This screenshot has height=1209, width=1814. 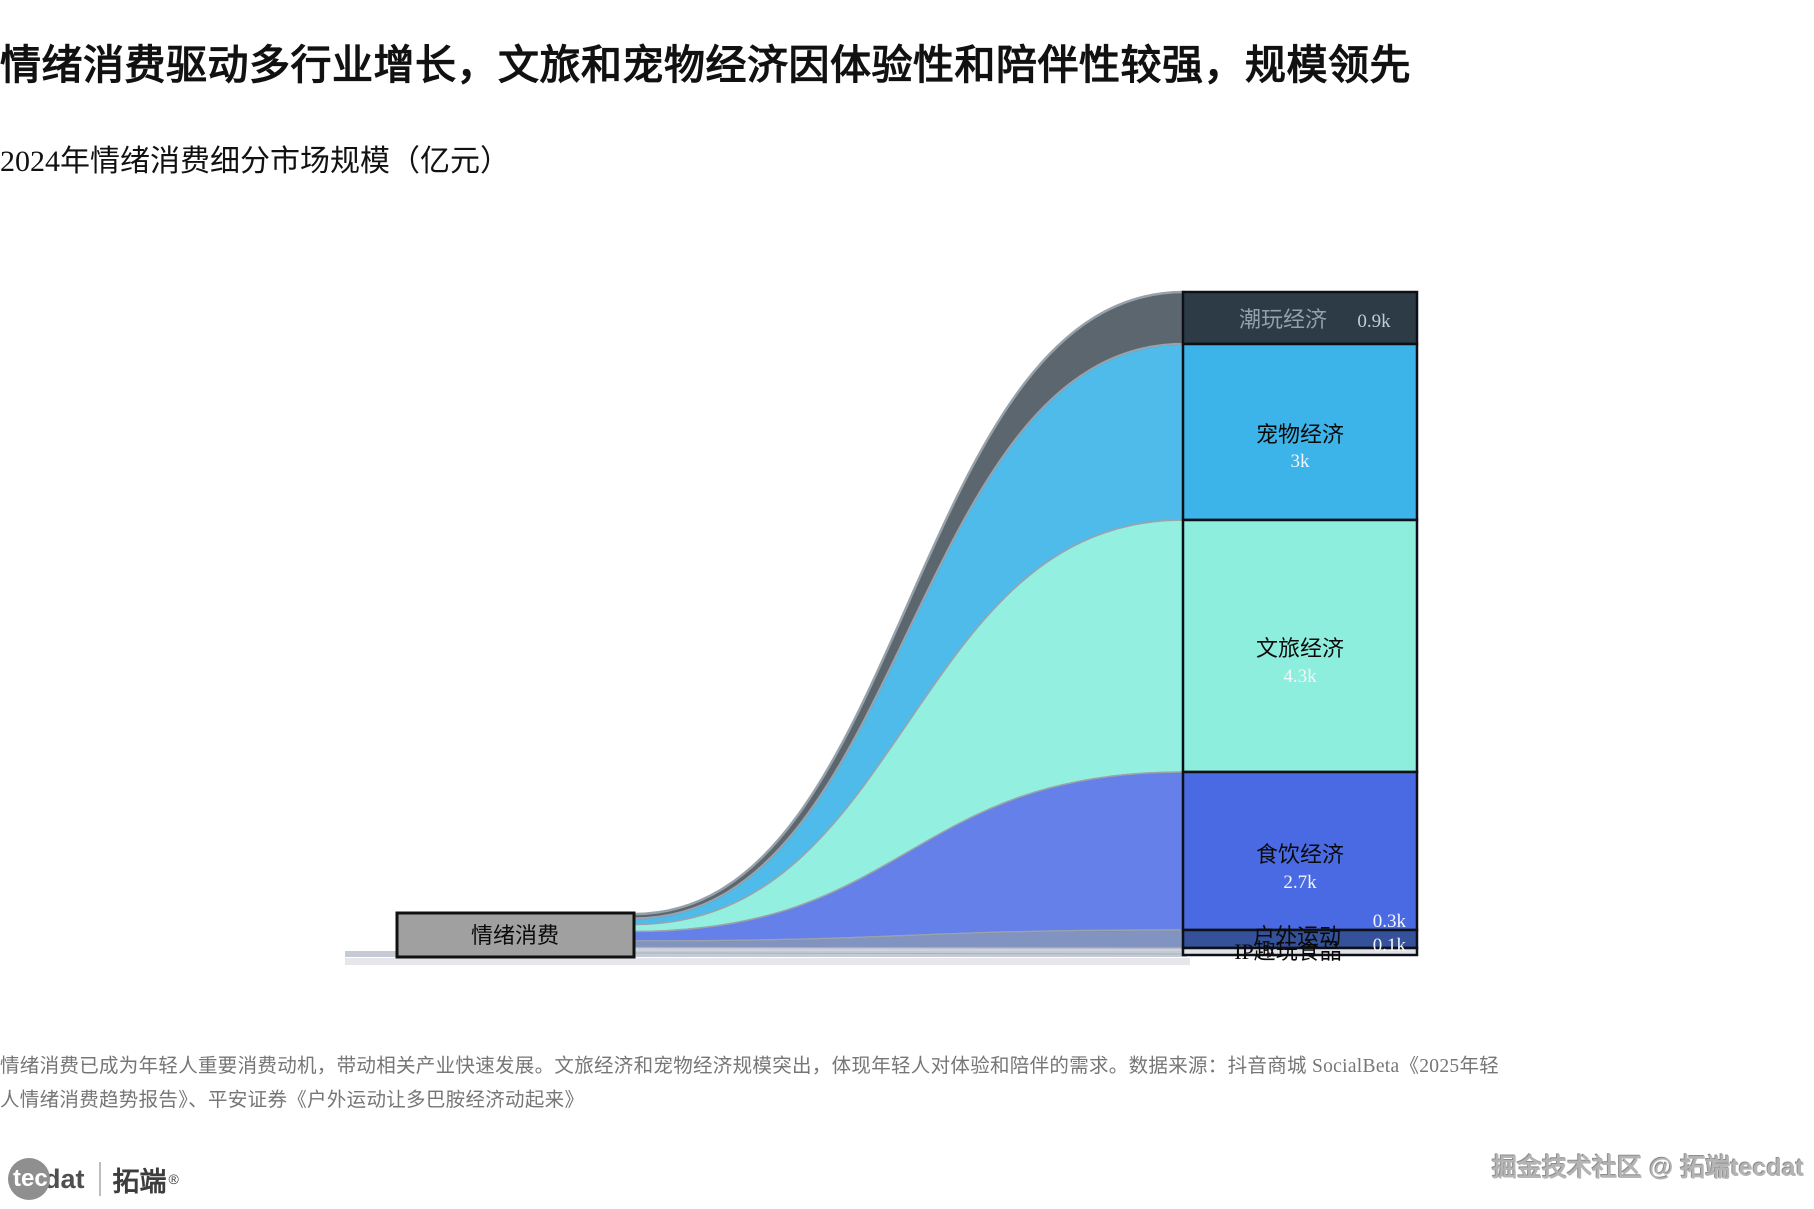 What do you see at coordinates (173, 1179) in the screenshot?
I see `logo-registered-mark: ®` at bounding box center [173, 1179].